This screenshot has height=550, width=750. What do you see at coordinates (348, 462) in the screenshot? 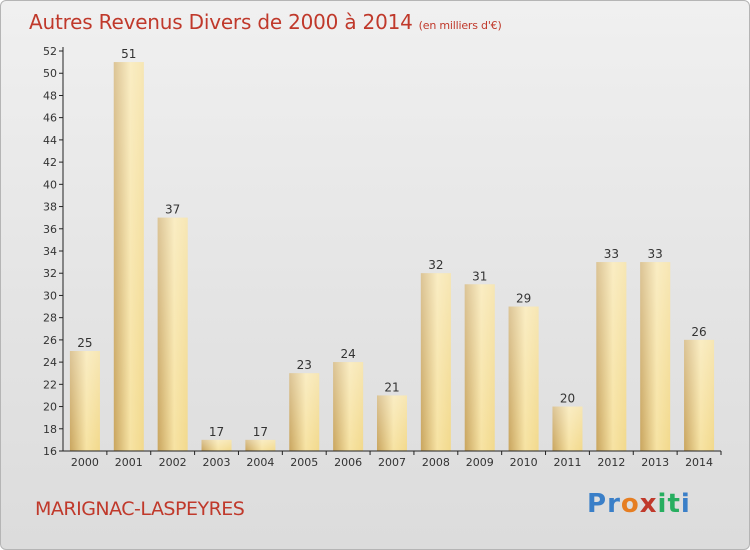
I see `x-tick-label: 2006` at bounding box center [348, 462].